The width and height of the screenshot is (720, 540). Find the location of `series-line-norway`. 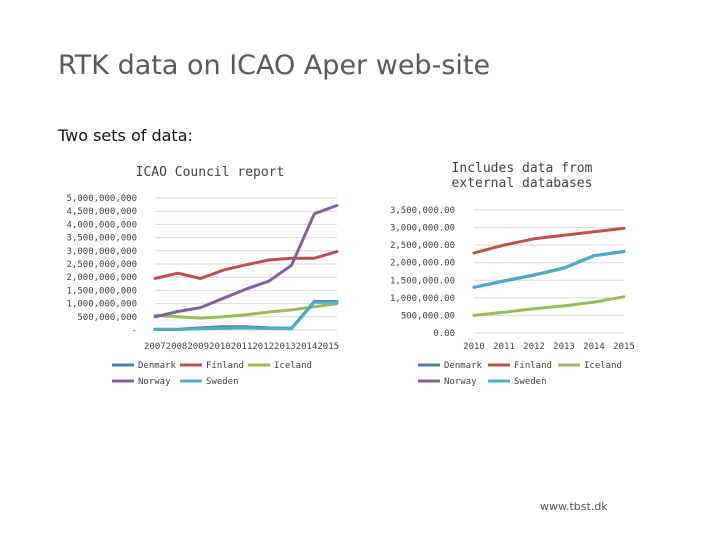

series-line-norway is located at coordinates (246, 261).